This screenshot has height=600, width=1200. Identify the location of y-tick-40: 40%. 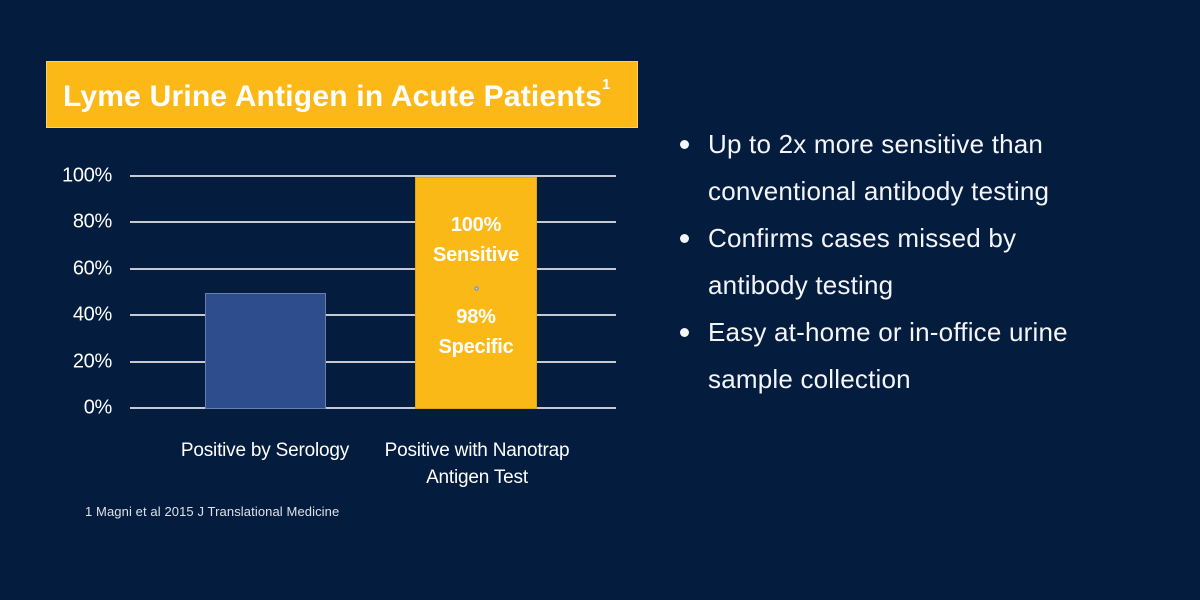
(92, 314).